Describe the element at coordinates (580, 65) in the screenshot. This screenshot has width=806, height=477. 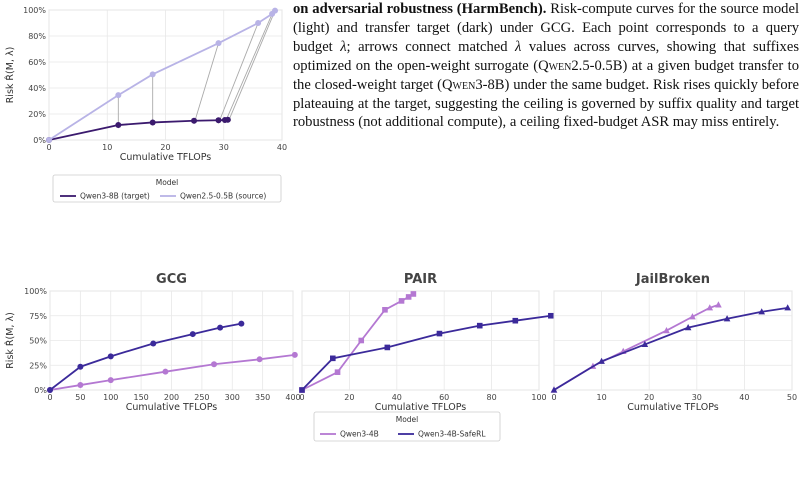
I see `caption-source-model: Qwen2.5-0.5B` at that location.